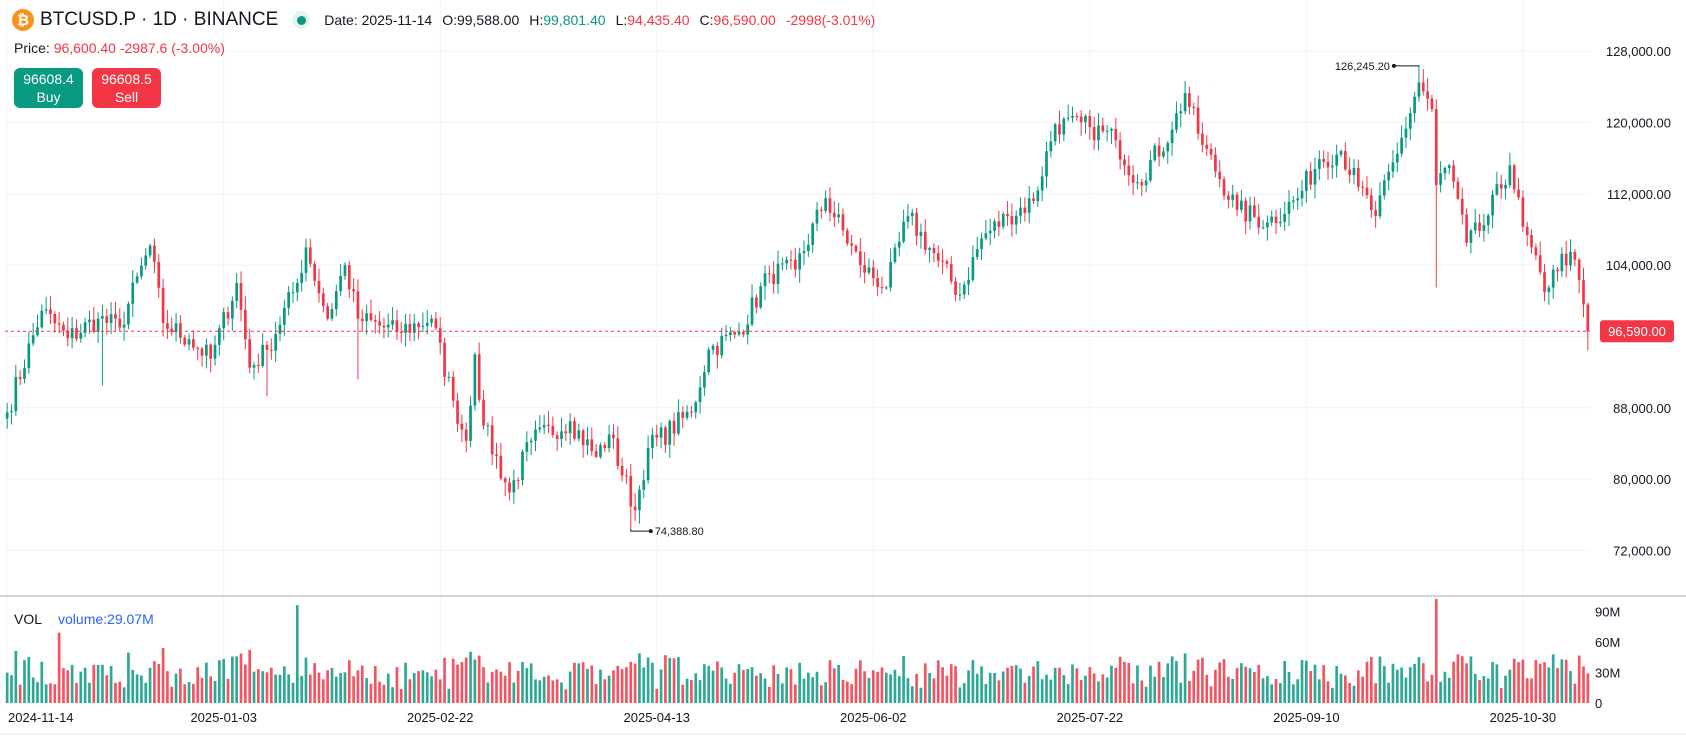 The width and height of the screenshot is (1686, 741). I want to click on symbol-title: BTCUSD.P · 1D · BINANCE, so click(159, 19).